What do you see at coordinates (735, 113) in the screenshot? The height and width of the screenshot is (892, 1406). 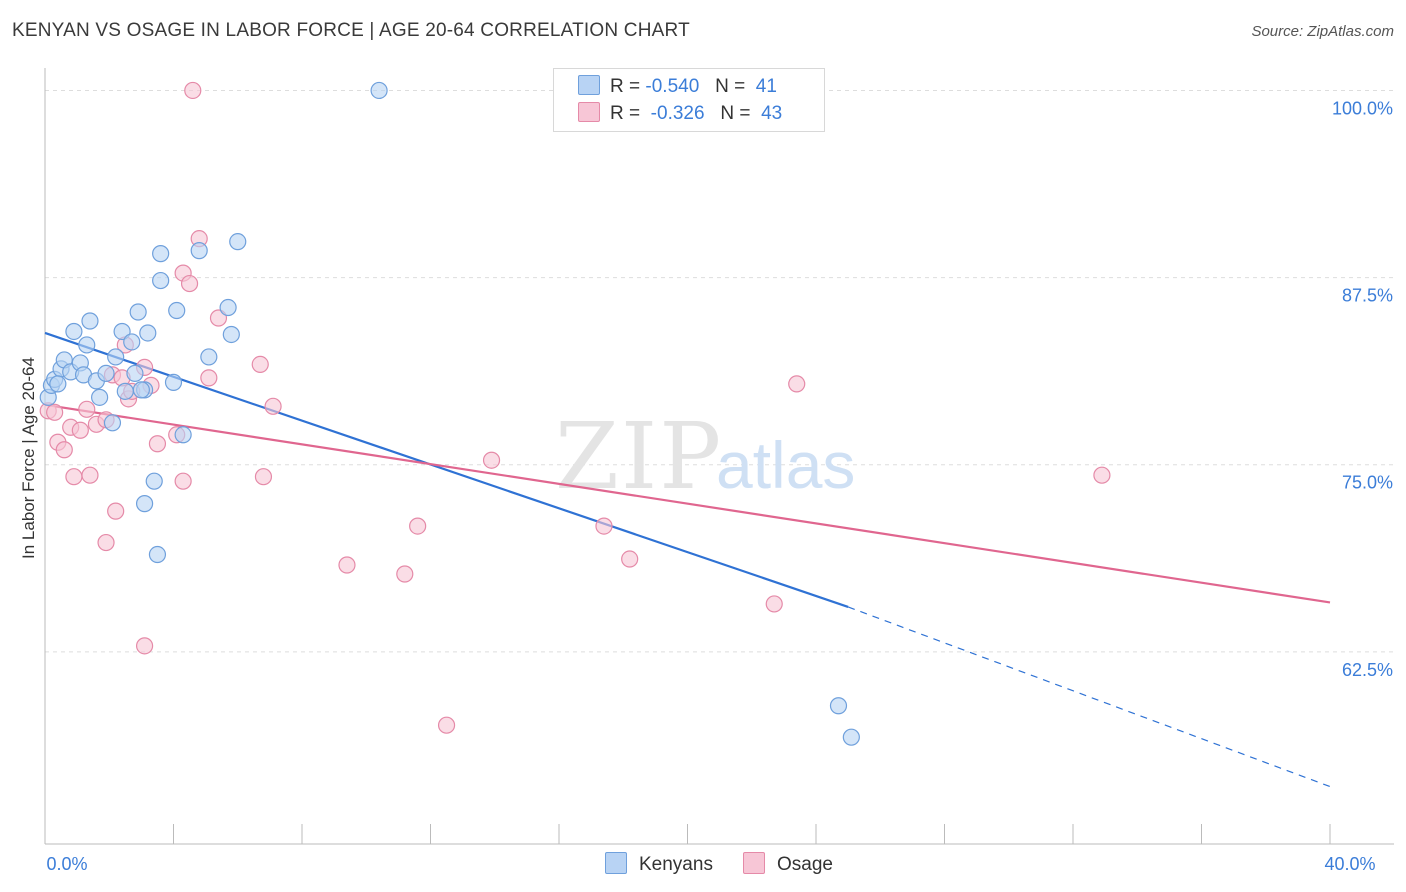 I see `osage-n-label: N =` at bounding box center [735, 113].